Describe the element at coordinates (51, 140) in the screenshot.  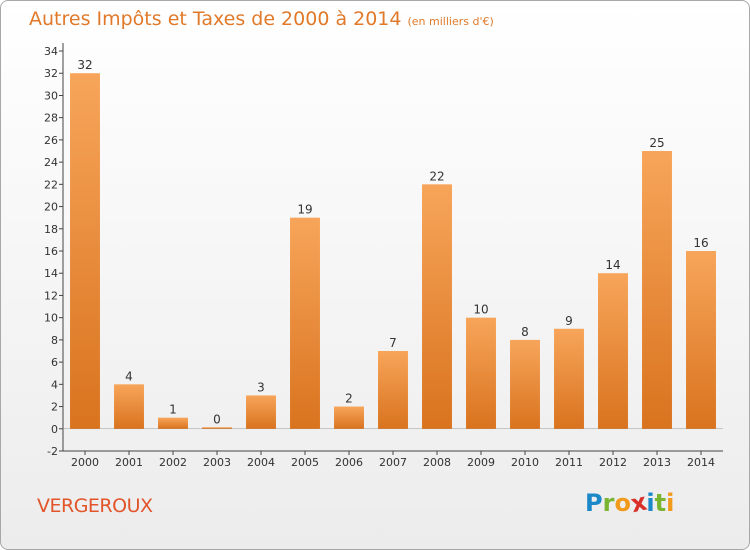
I see `y-tick-label: 26` at that location.